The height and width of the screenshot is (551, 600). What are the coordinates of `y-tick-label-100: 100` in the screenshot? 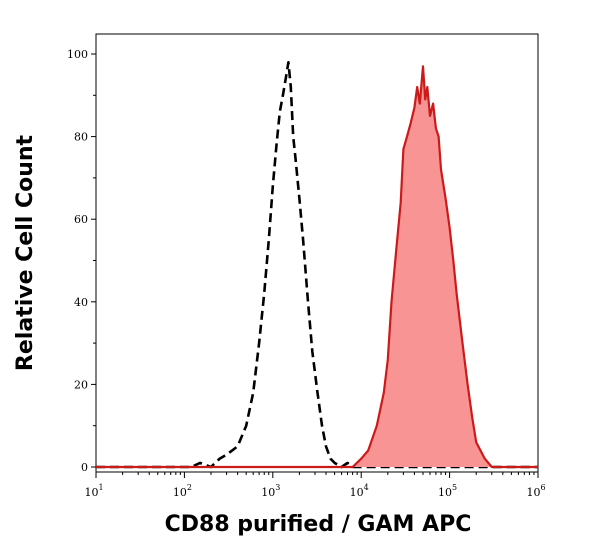 It's located at (77, 54).